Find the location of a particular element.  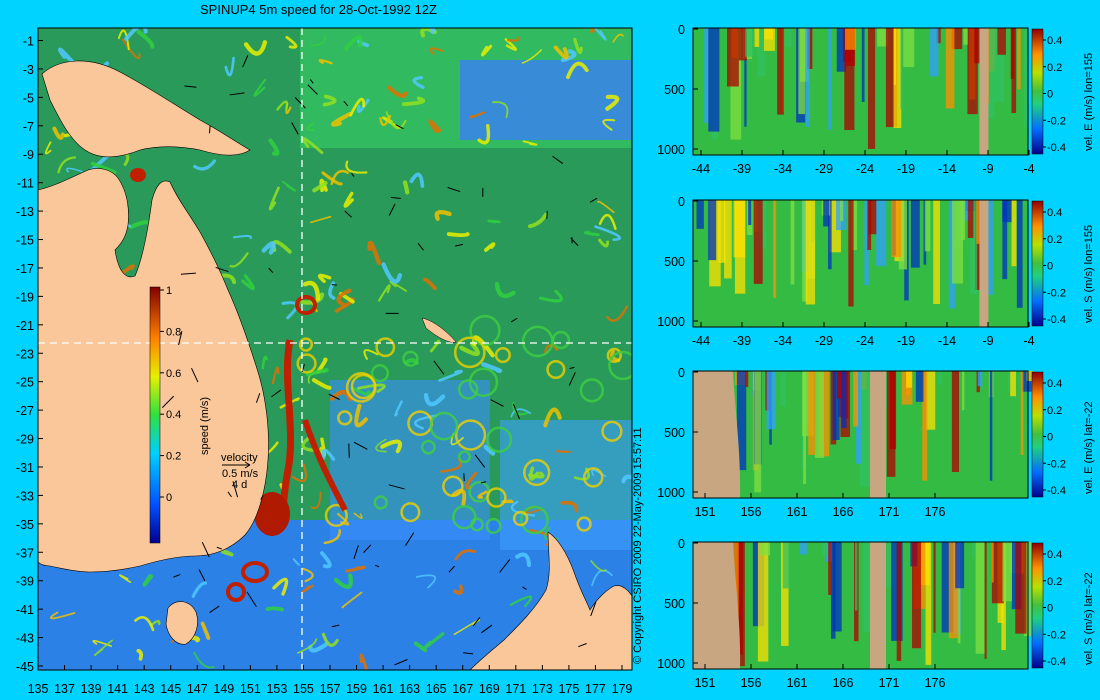

section-x-tick: -44 is located at coordinates (701, 341).